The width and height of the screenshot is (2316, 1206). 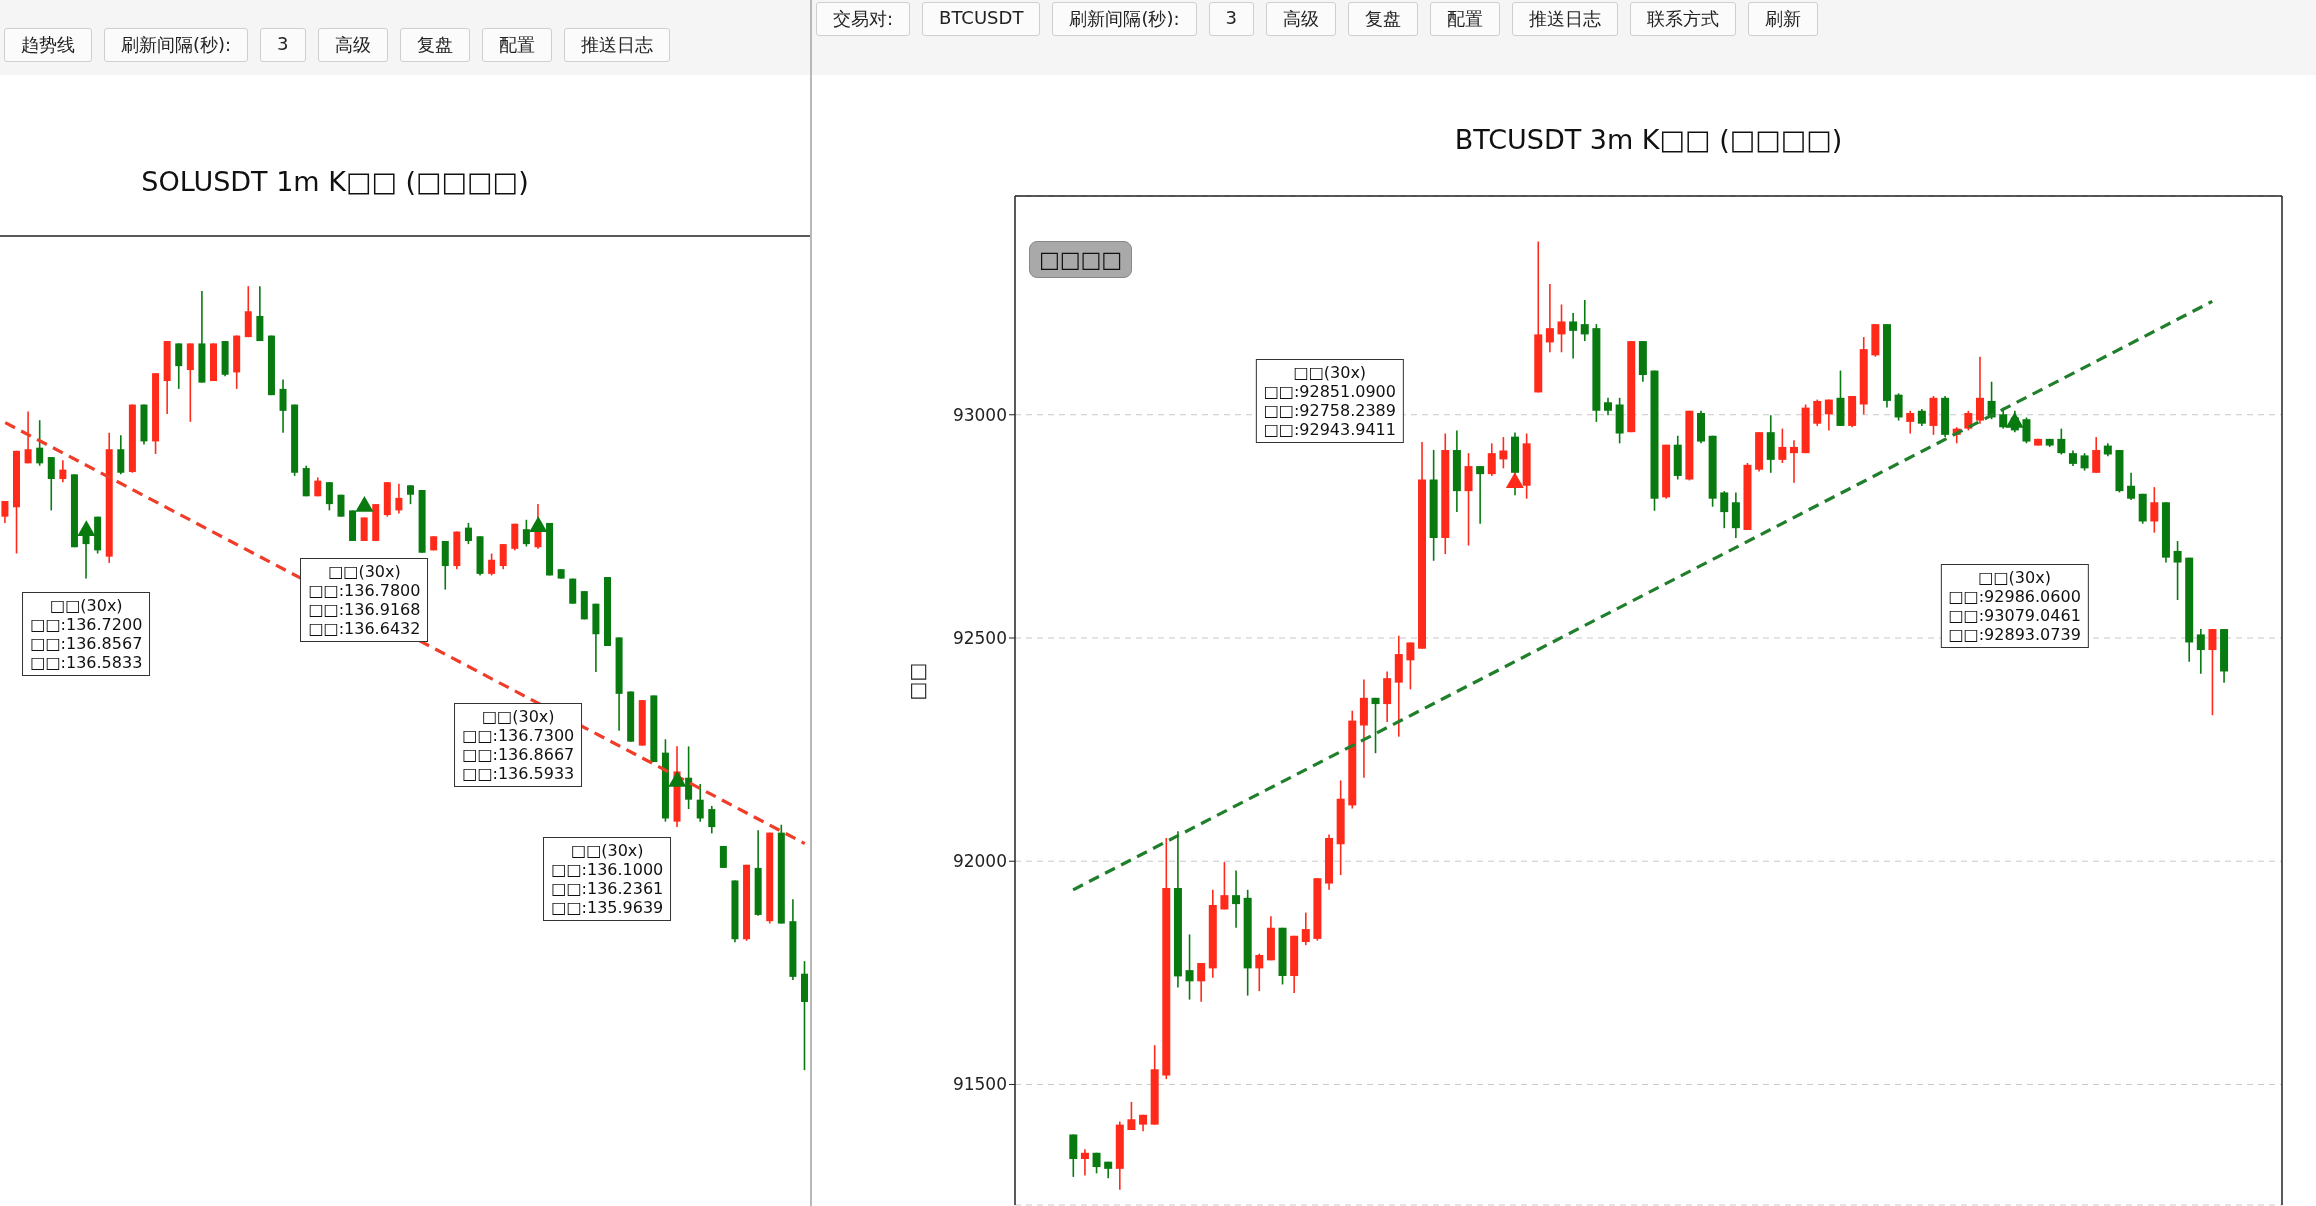 What do you see at coordinates (1682, 19) in the screenshot?
I see `text: 联系方式` at bounding box center [1682, 19].